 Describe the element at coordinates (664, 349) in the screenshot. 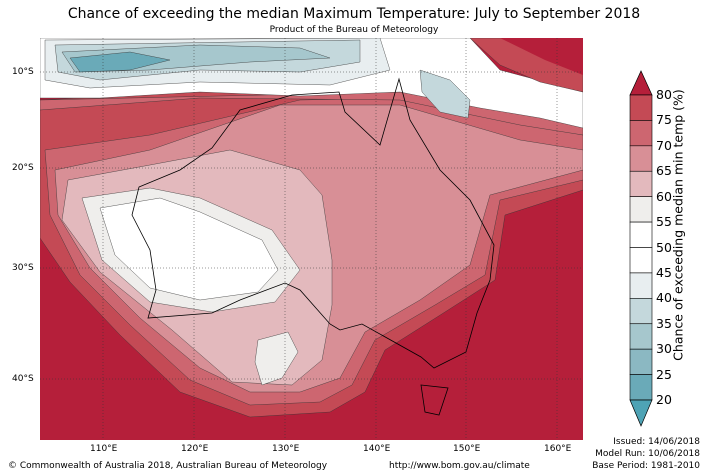

I see `colorbar-tick-label: 30` at that location.